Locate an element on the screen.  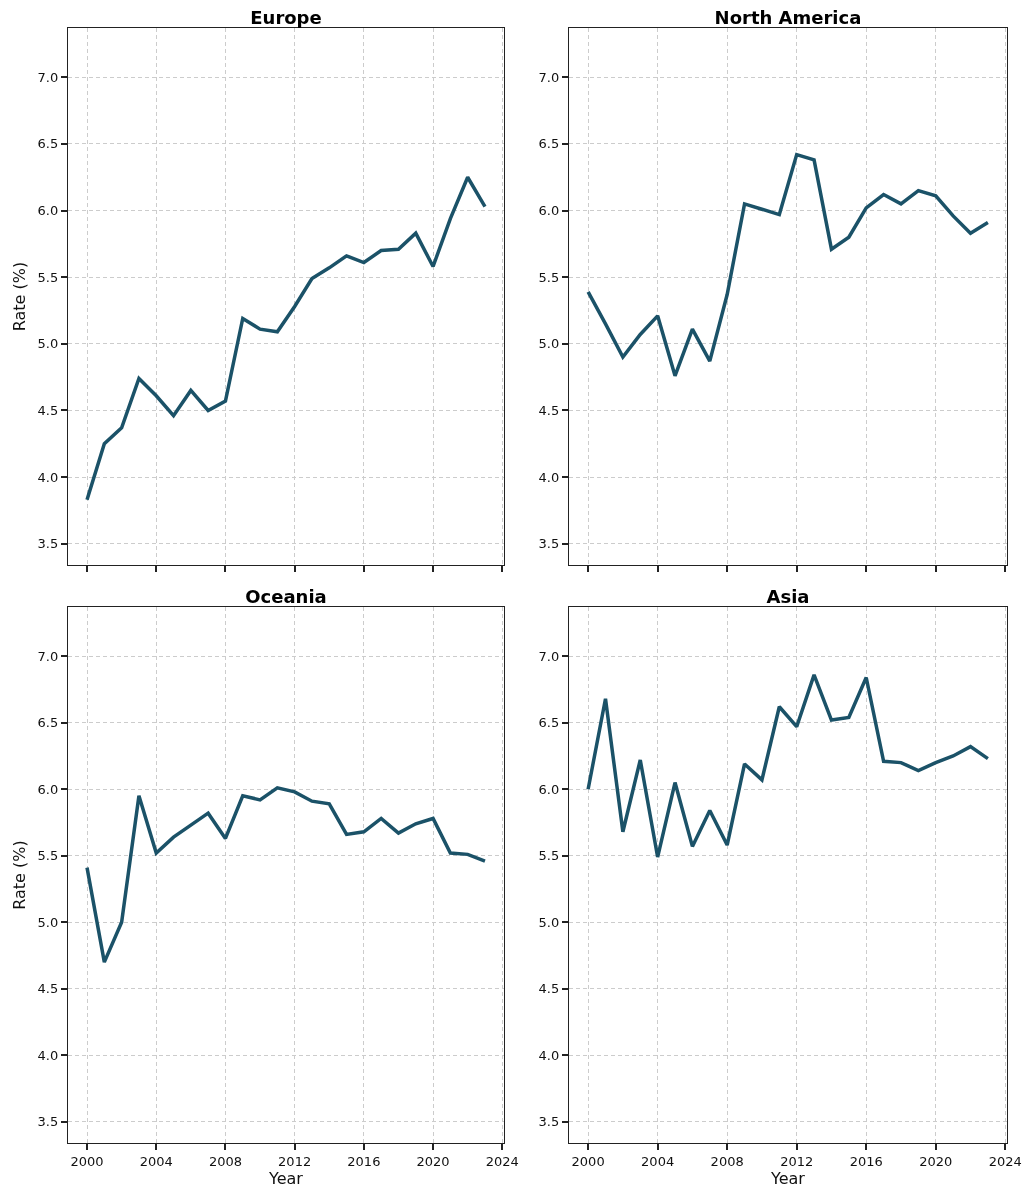
chart-title: Oceania is located at coordinates (286, 596).